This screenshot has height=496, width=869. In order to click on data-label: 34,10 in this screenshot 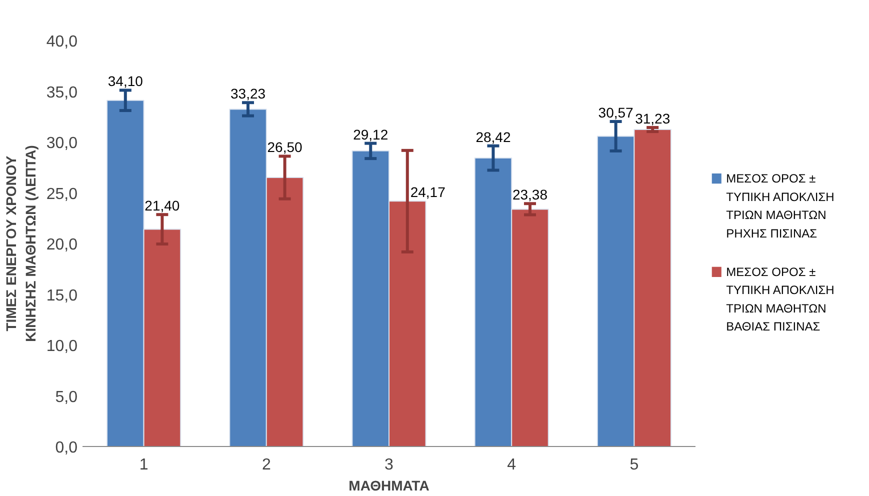, I will do `click(126, 81)`.